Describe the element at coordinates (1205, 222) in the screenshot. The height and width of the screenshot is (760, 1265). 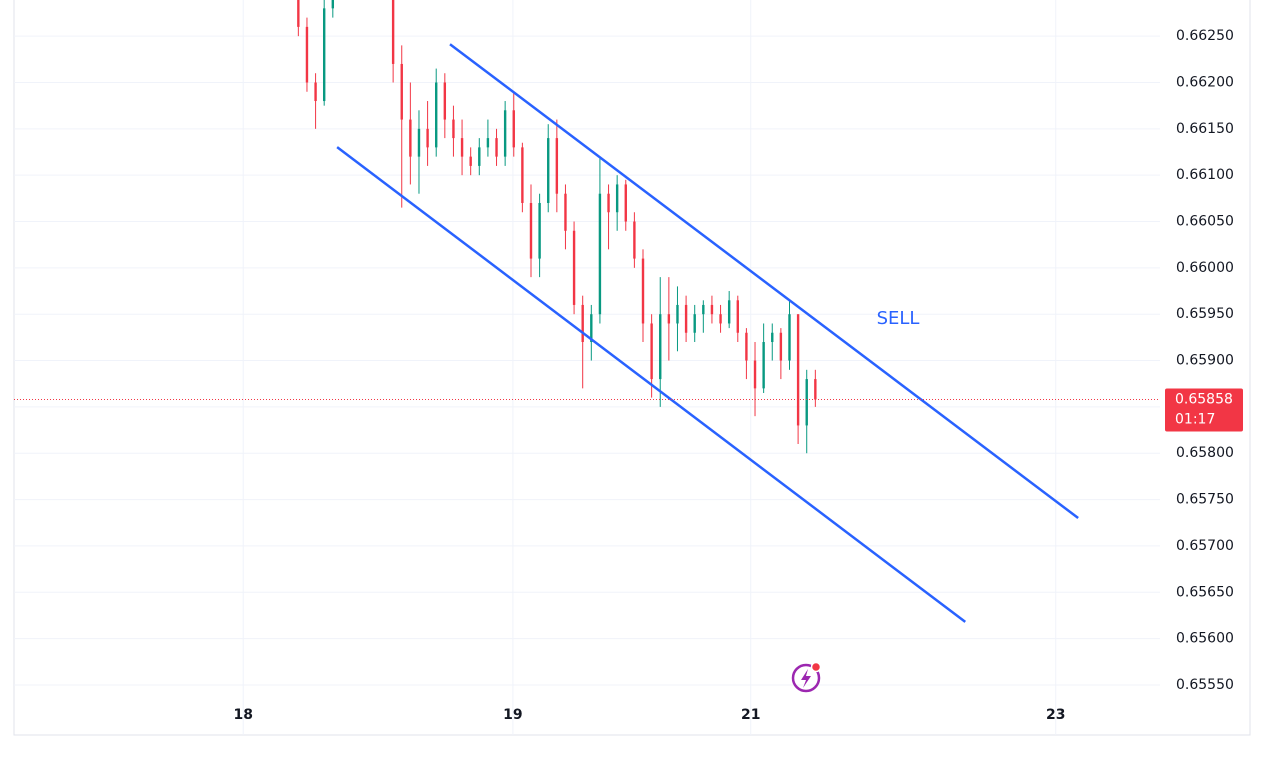
I see `y-tick-label: 0.66050` at that location.